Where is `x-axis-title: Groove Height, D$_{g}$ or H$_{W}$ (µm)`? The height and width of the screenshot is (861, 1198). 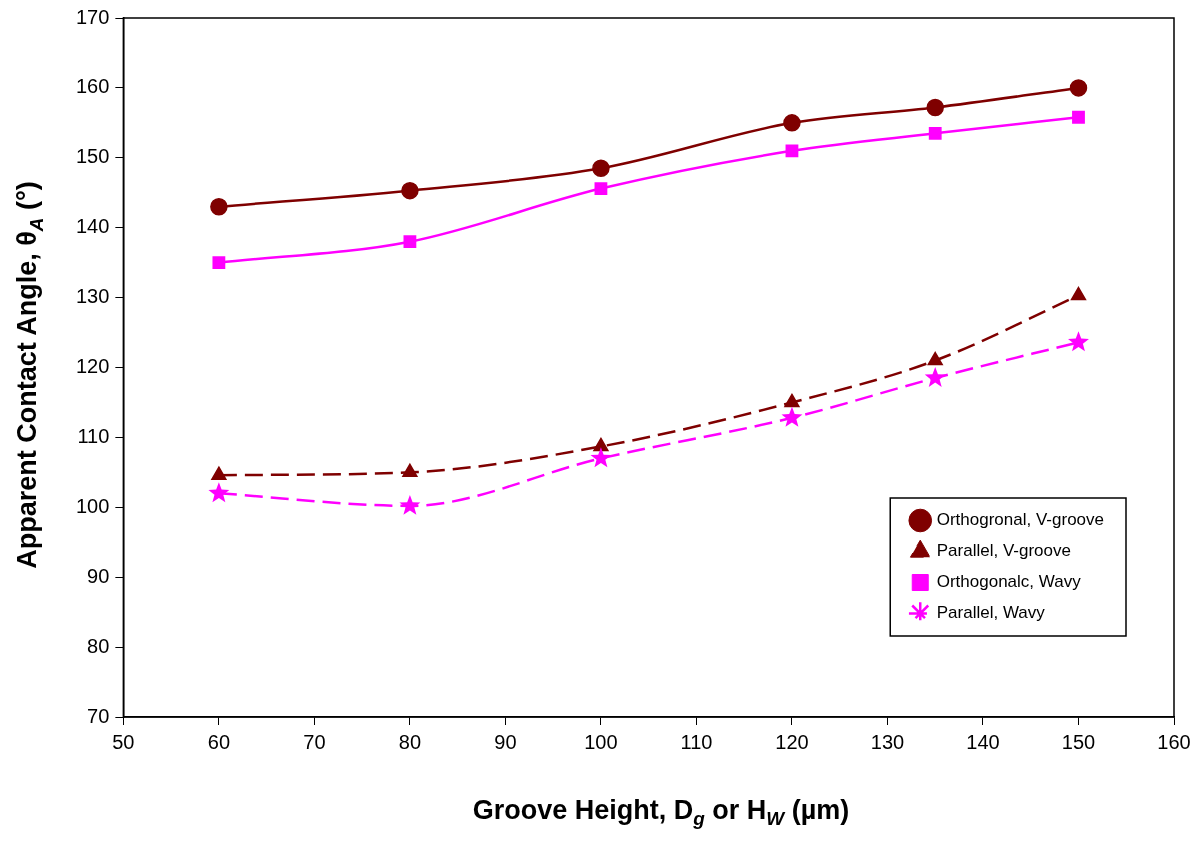 x-axis-title: Groove Height, D$_{g}$ or H$_{W}$ (µm) is located at coordinates (661, 813).